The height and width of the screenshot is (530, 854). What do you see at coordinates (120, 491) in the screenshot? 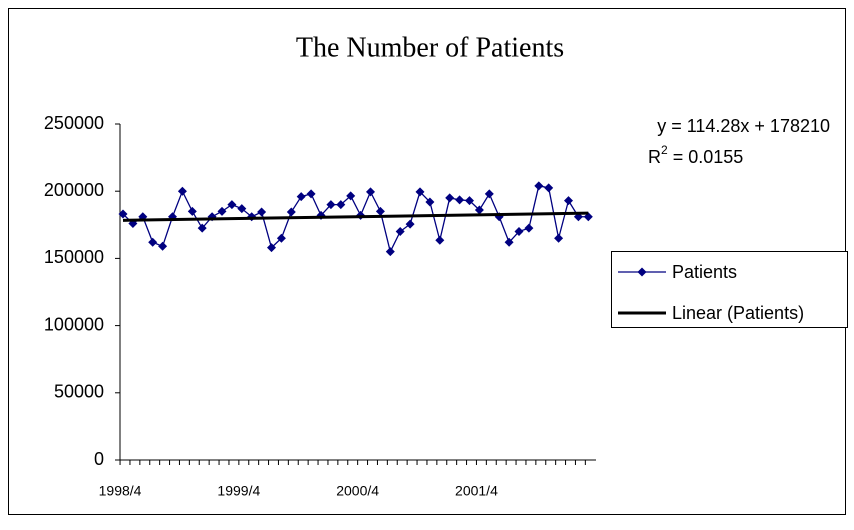
I see `x-tick-label: 1998/4` at bounding box center [120, 491].